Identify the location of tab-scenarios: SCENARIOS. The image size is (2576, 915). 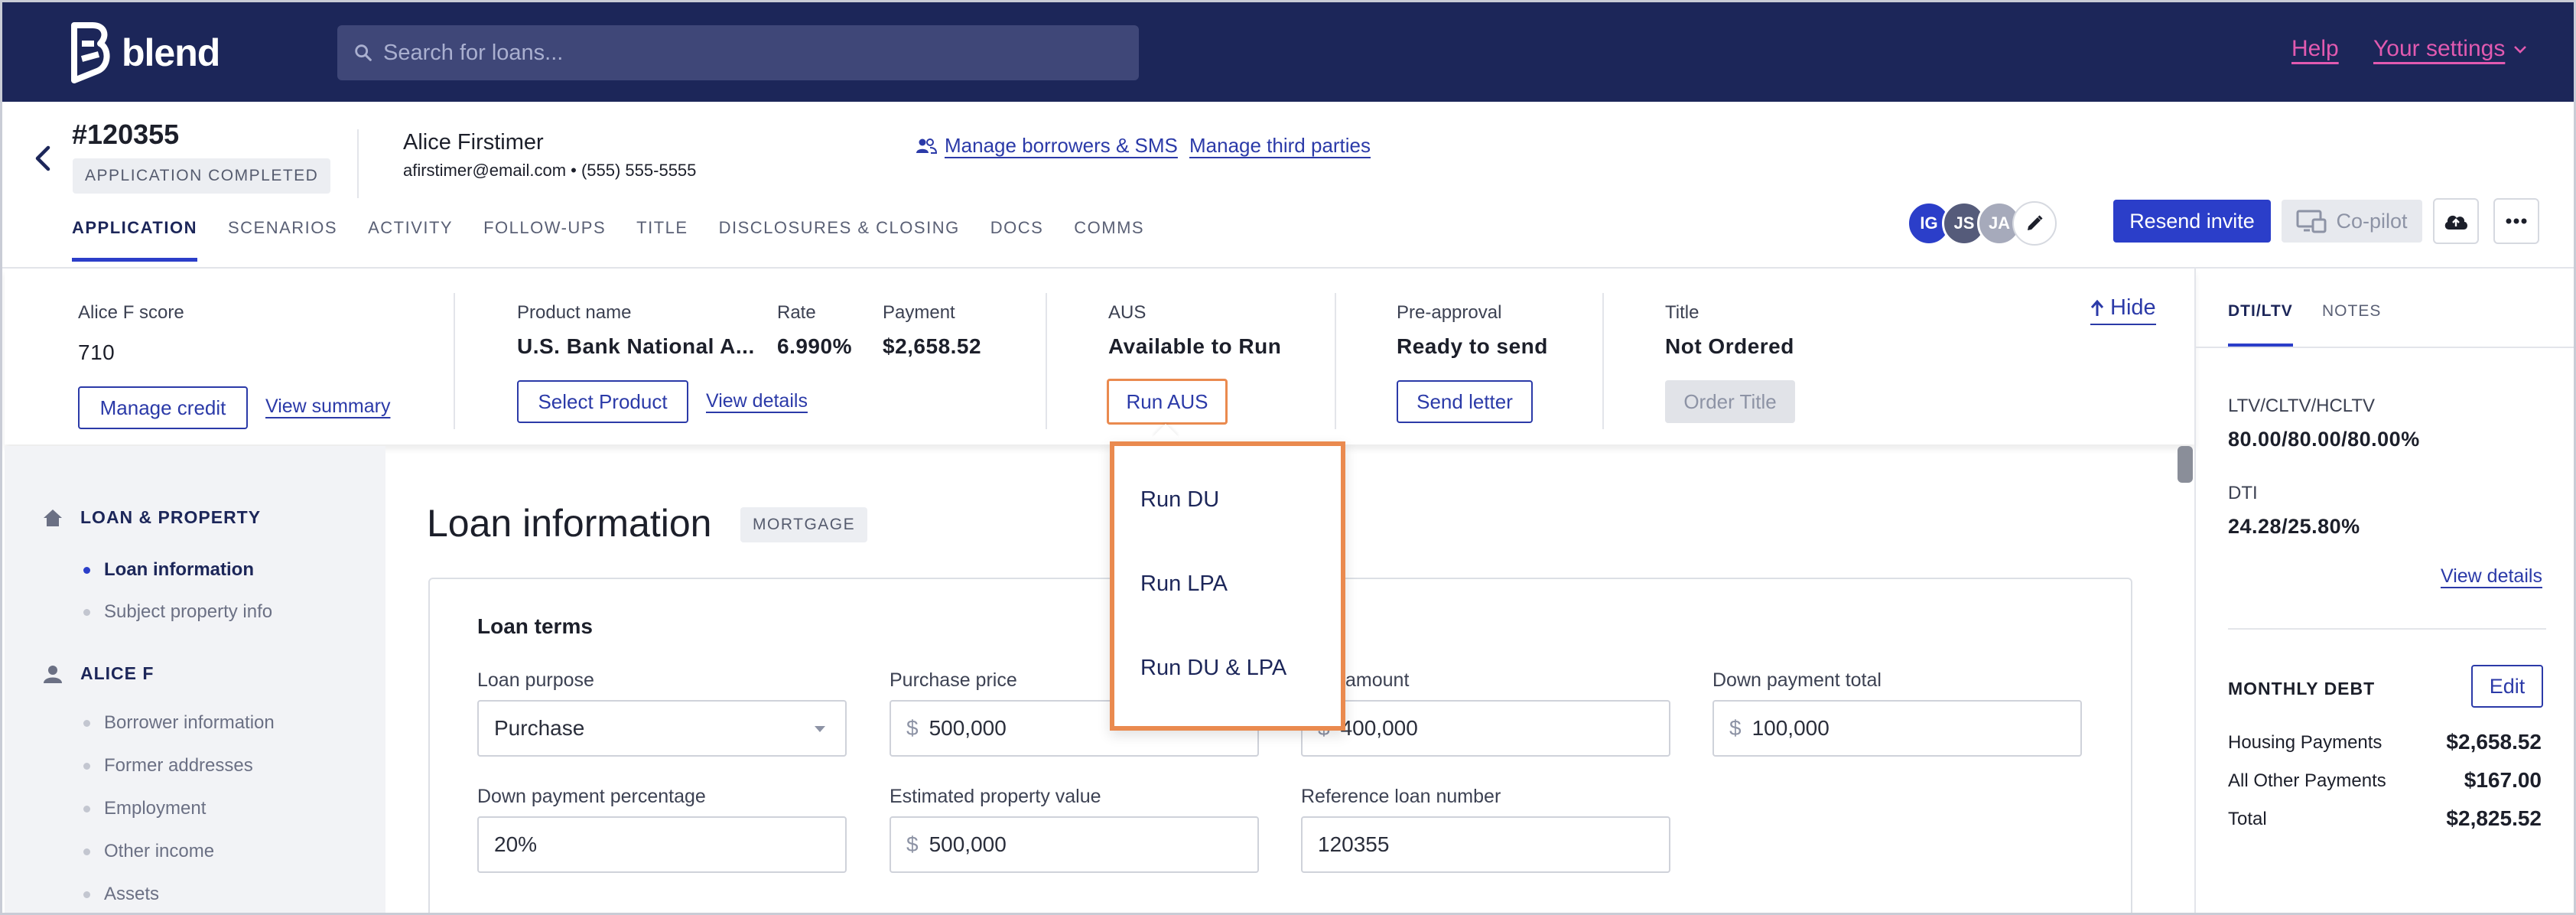
(282, 227).